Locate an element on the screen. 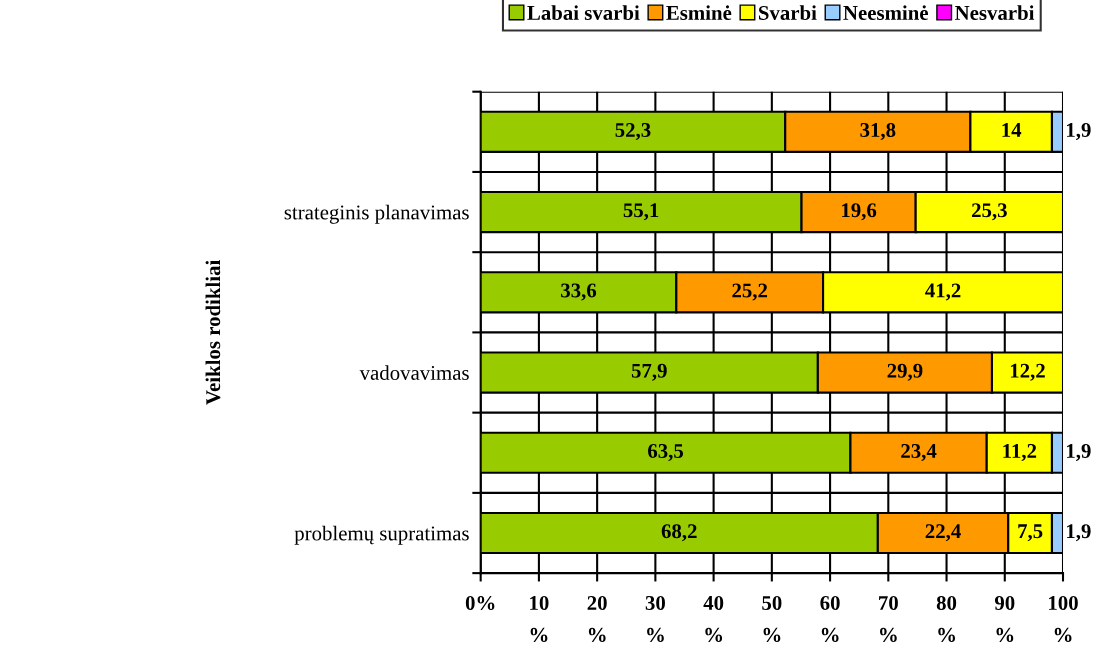 The width and height of the screenshot is (1105, 655). data-label: 25,3 is located at coordinates (989, 212).